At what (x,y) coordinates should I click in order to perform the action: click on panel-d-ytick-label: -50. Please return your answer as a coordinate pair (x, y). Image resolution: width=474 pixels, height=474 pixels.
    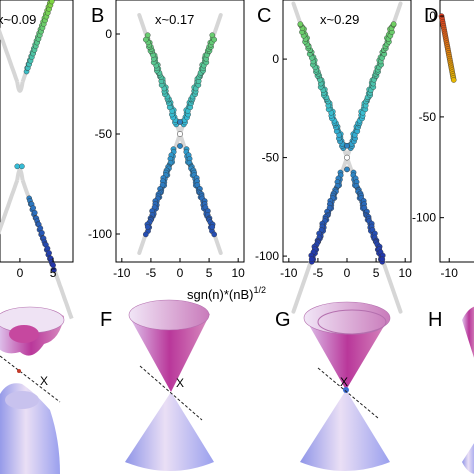
    Looking at the image, I should click on (428, 117).